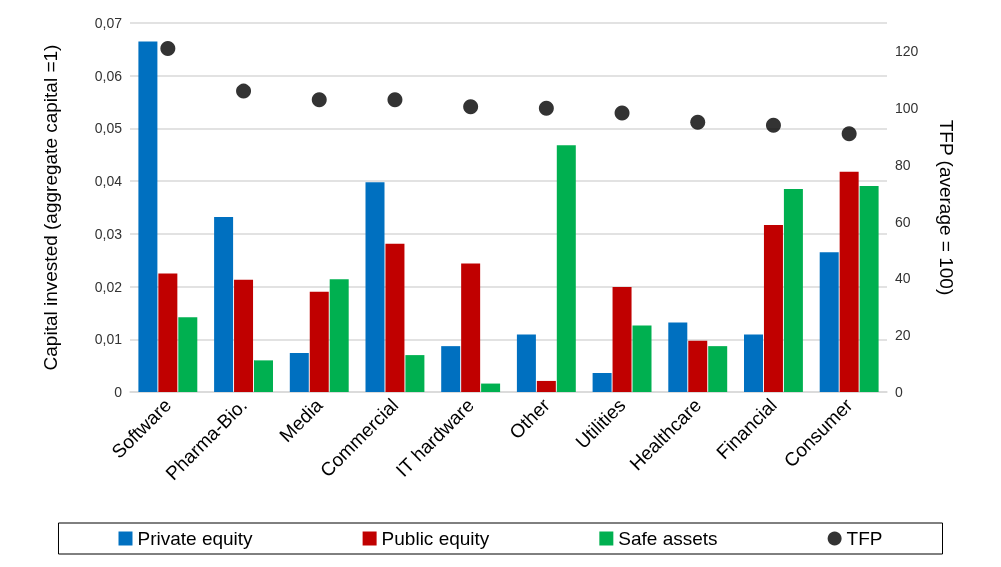  I want to click on y2-tick-label: 20, so click(903, 335).